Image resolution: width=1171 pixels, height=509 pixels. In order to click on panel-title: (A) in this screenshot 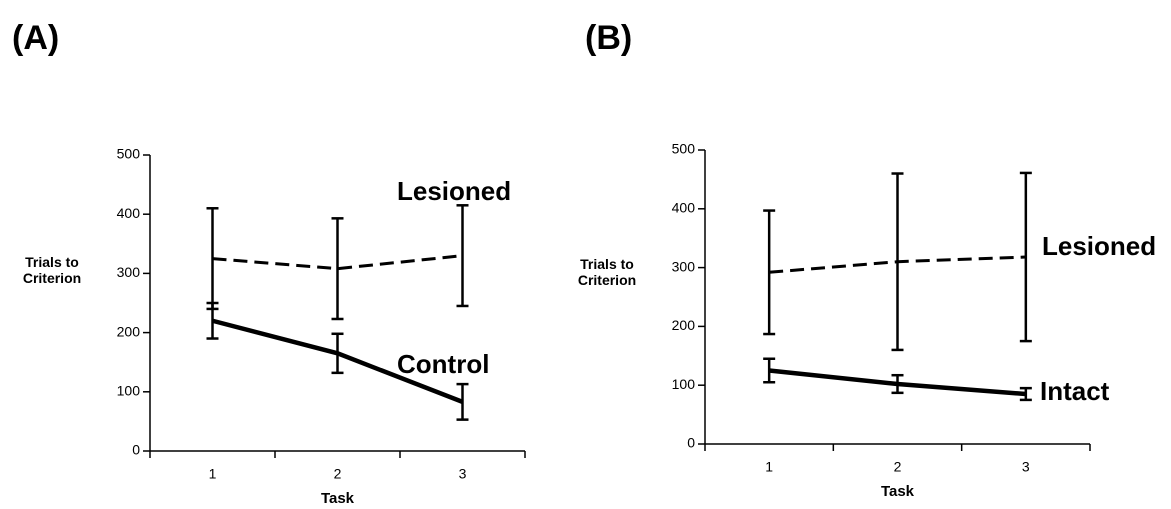, I will do `click(35, 38)`.